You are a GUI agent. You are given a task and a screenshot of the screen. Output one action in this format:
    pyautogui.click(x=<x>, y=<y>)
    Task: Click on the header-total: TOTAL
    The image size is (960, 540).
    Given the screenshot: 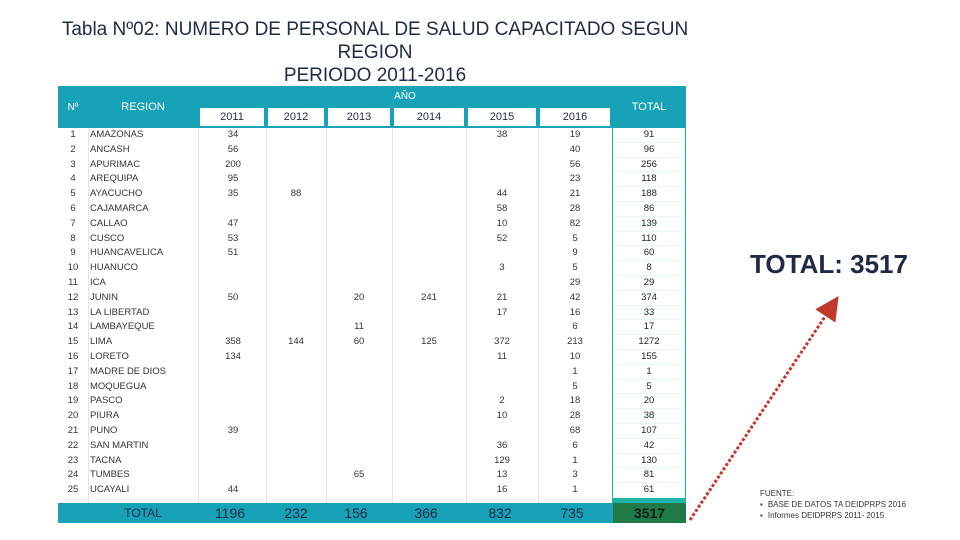 What is the action you would take?
    pyautogui.click(x=649, y=107)
    